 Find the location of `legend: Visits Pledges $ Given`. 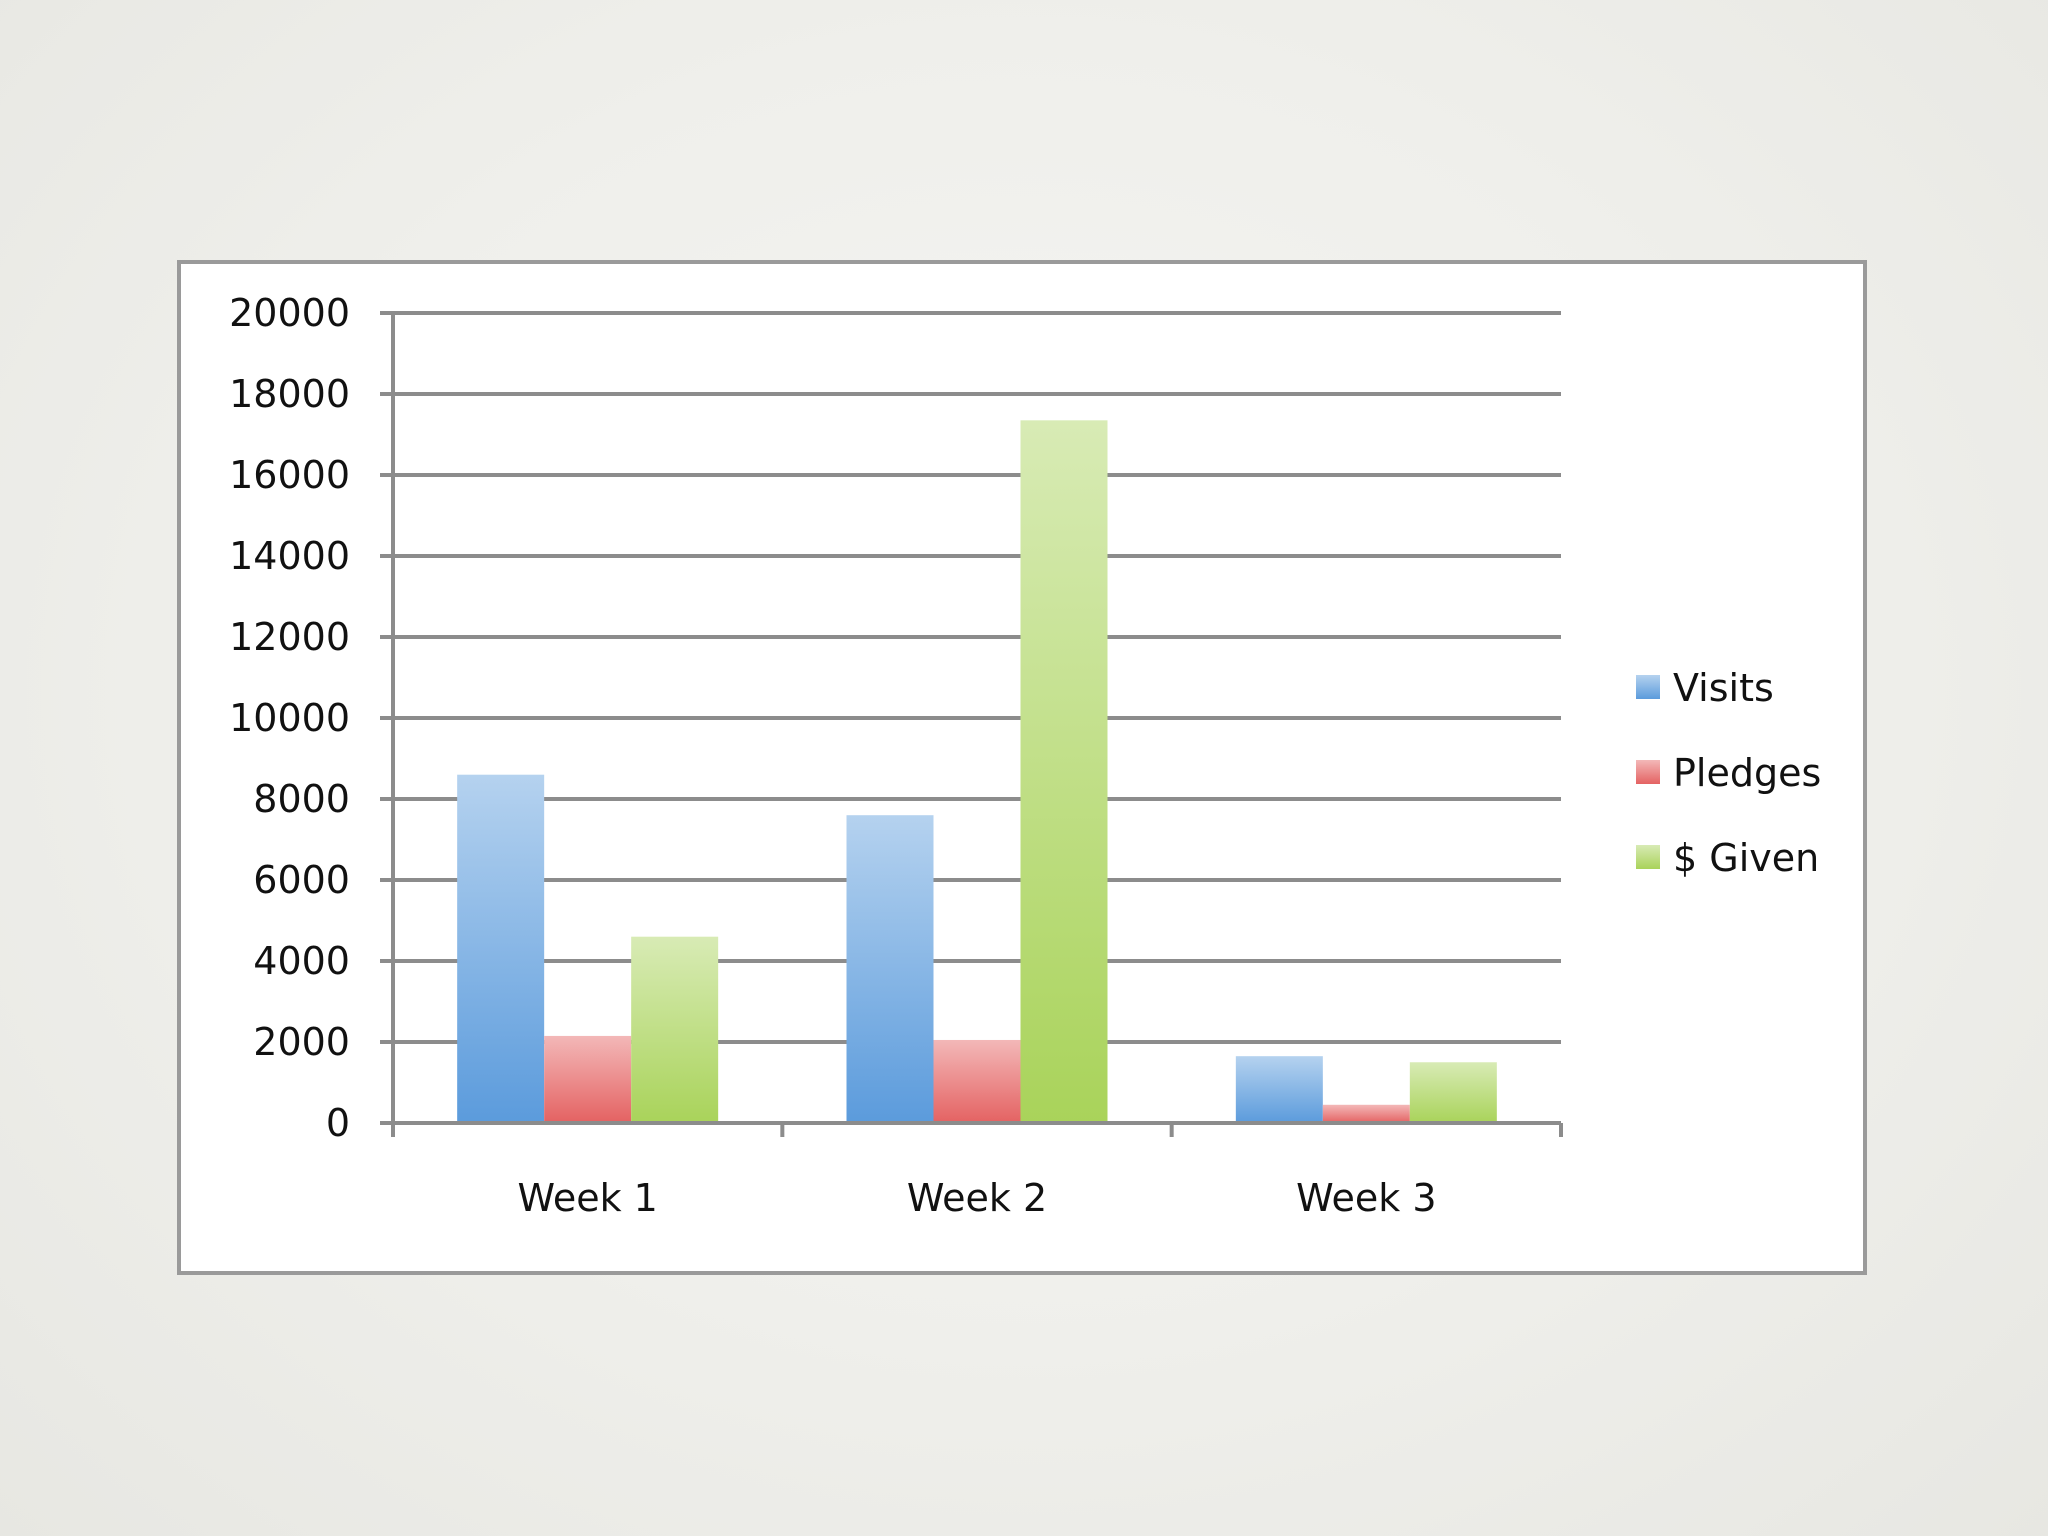

legend: Visits Pledges $ Given is located at coordinates (1728, 773).